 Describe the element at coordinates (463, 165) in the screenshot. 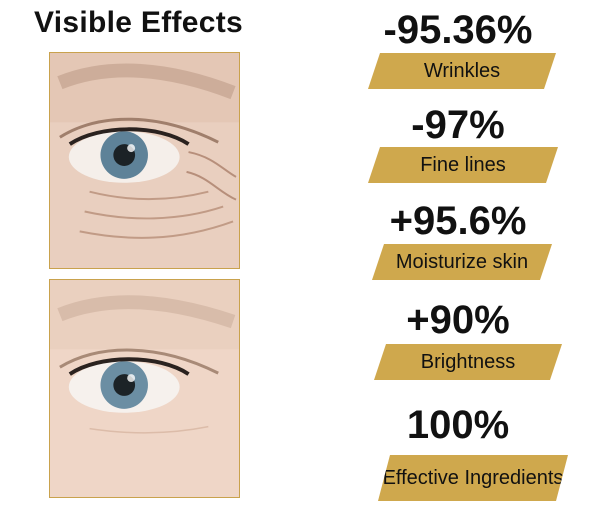

I see `stat-fine-lines-label: Fine lines` at that location.